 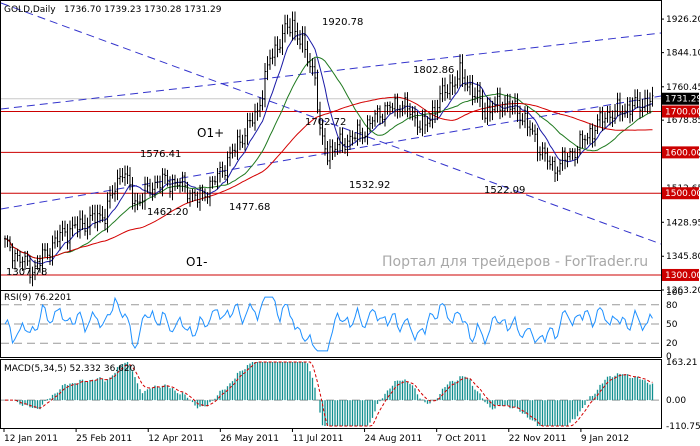 I want to click on macd-panel-frame, so click(x=331, y=394).